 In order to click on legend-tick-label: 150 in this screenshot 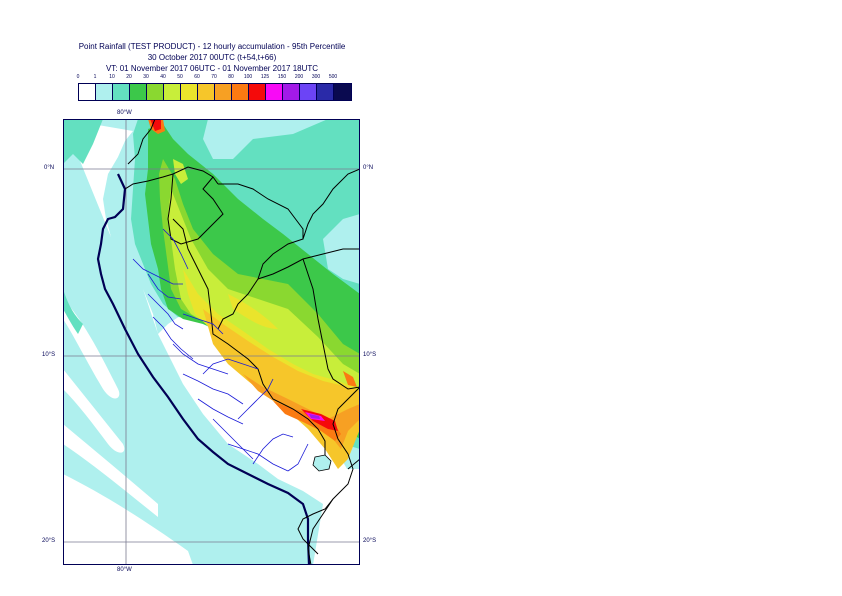, I will do `click(282, 77)`.